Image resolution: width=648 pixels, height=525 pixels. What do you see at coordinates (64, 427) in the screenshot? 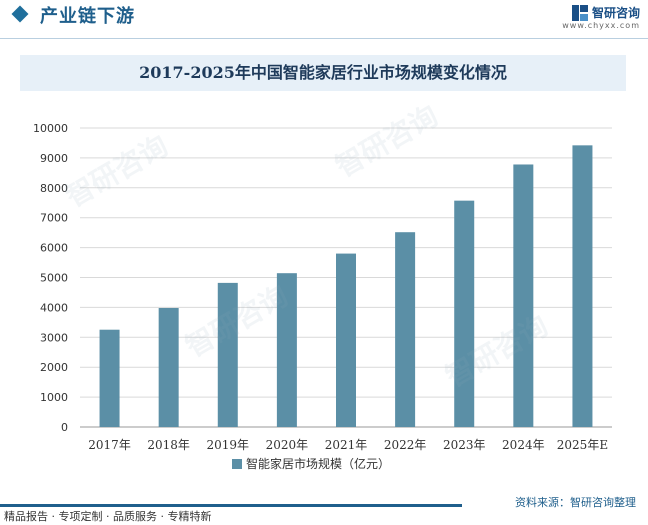
I see `y-tick-label: 0` at bounding box center [64, 427].